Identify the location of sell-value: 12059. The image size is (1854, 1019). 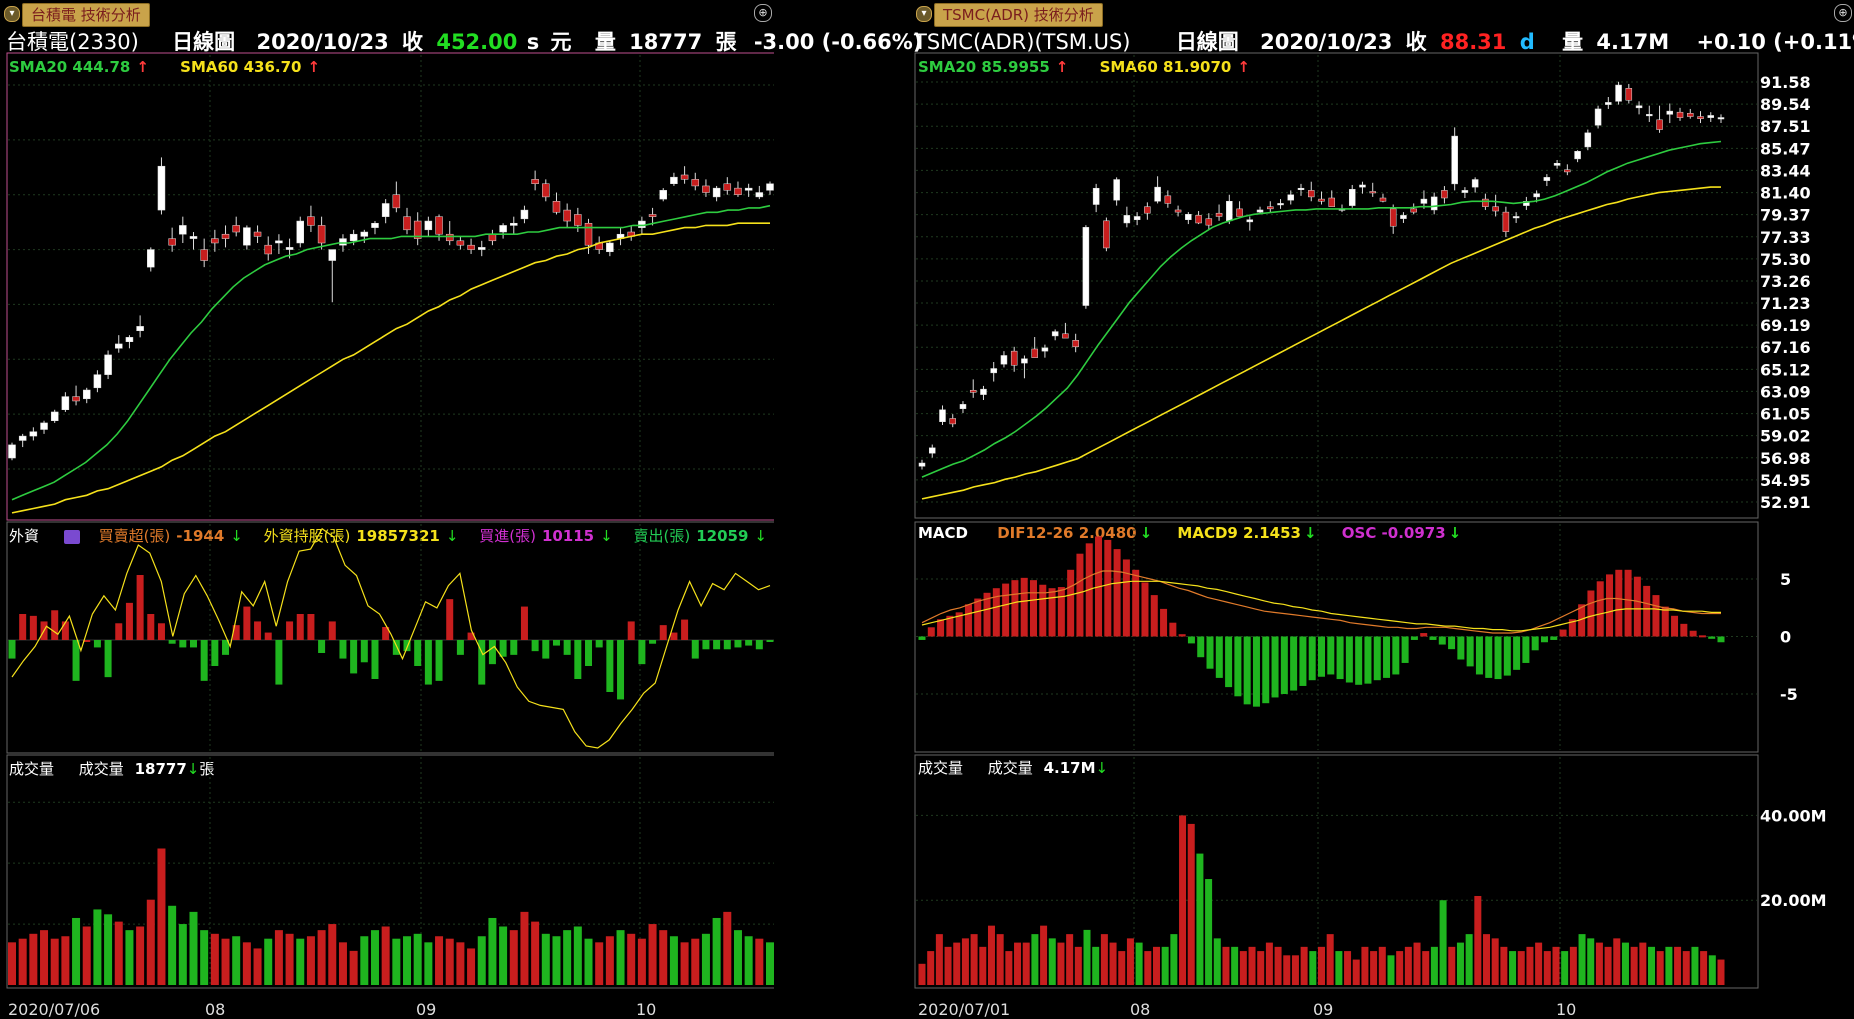
(722, 536).